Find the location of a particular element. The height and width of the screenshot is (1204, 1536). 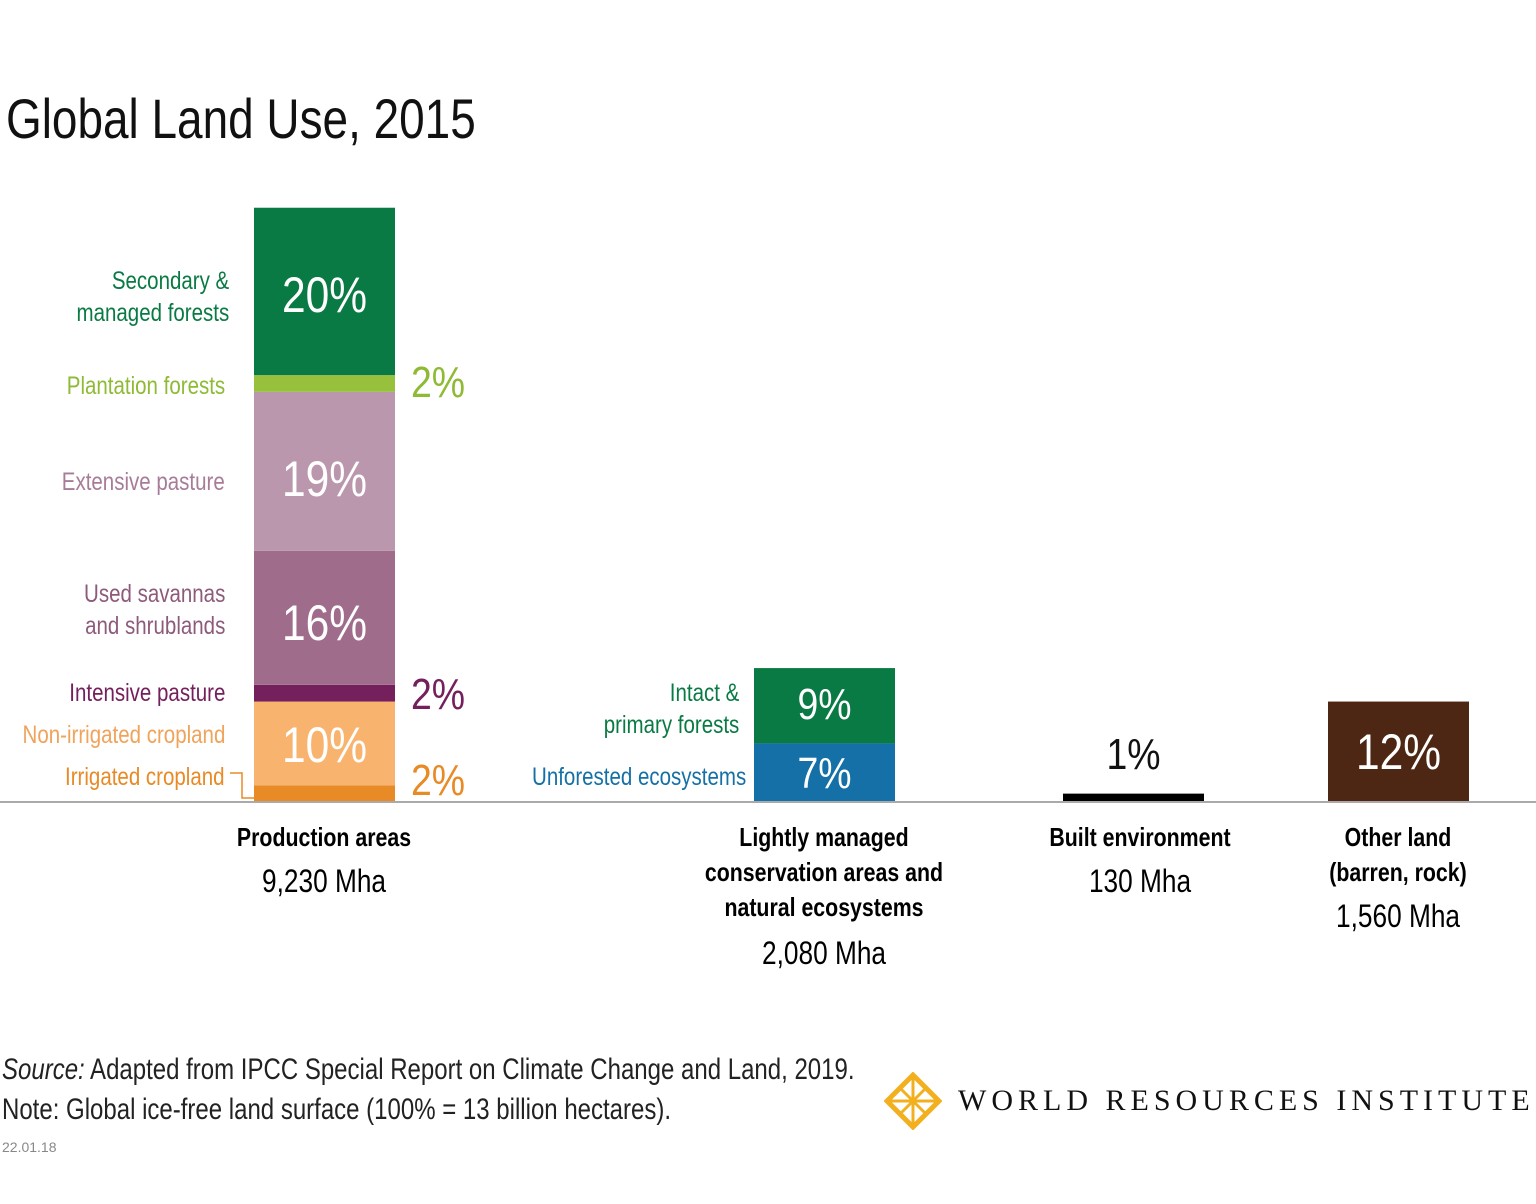

category-name: Other land is located at coordinates (1398, 837).